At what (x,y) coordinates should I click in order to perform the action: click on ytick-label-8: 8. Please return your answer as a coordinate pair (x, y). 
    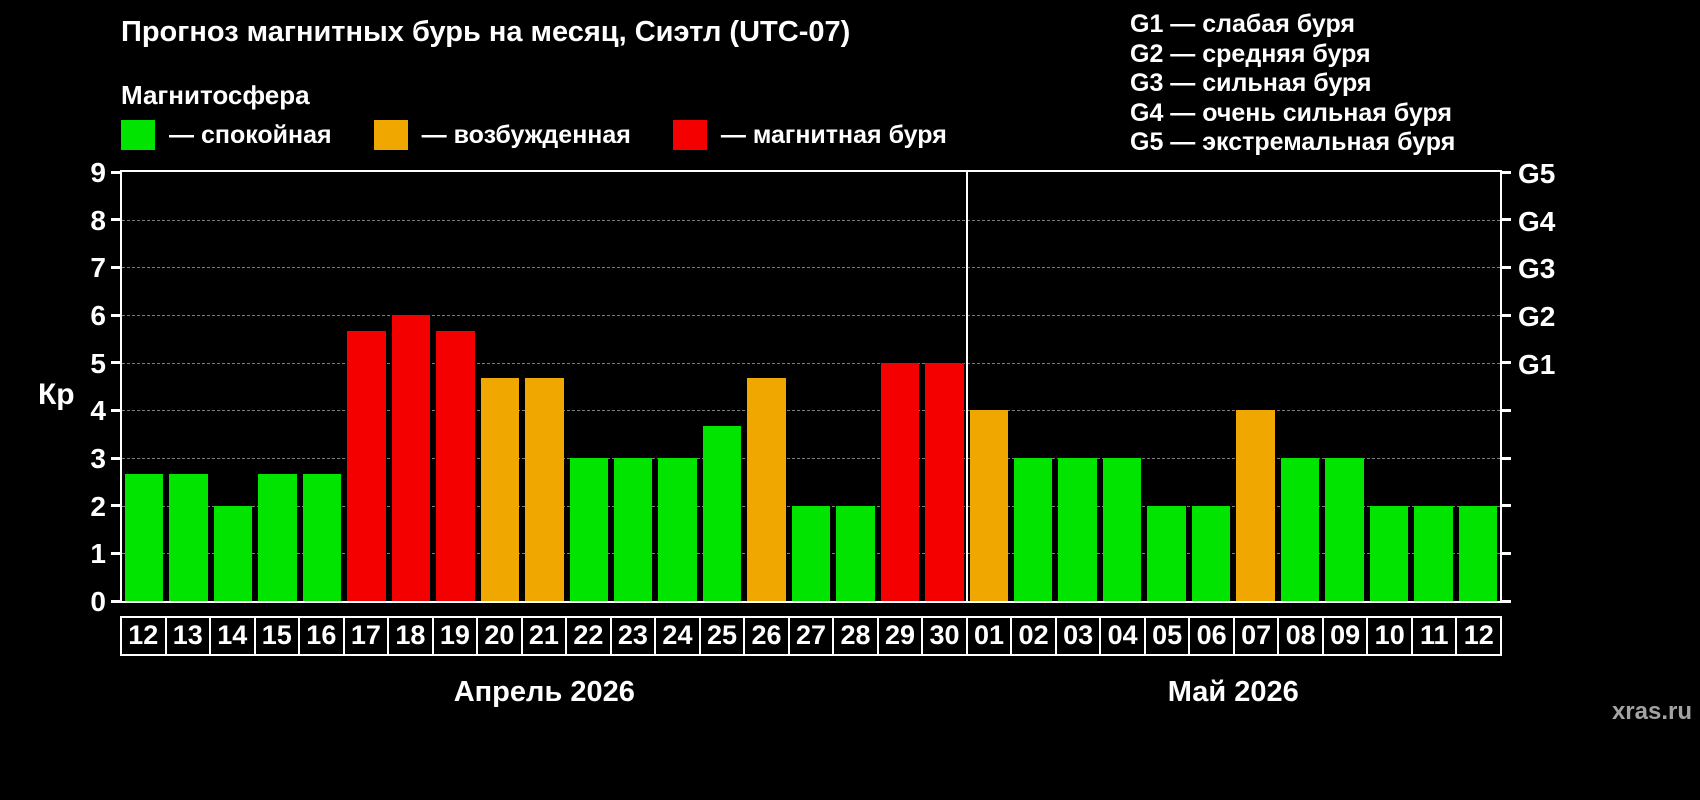
    Looking at the image, I should click on (98, 220).